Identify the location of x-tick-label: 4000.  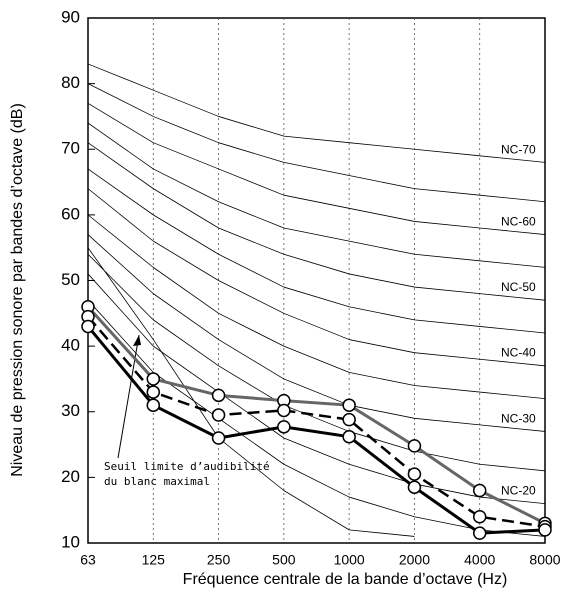
(479, 560).